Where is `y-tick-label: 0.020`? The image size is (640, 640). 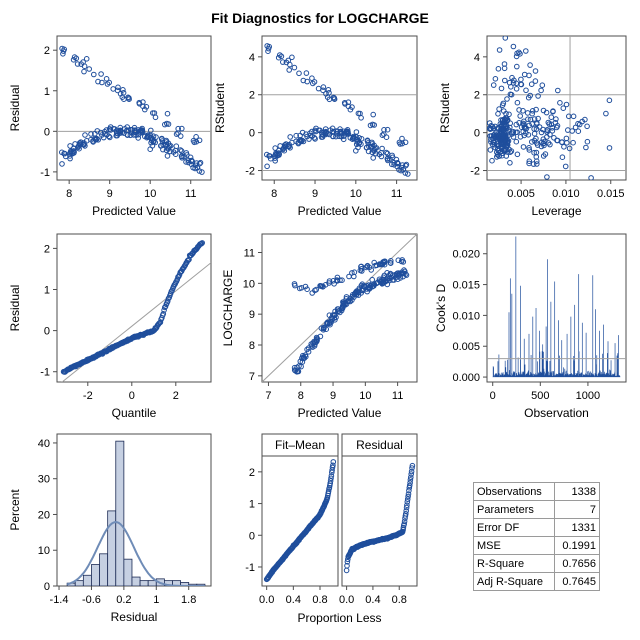
y-tick-label: 0.020 is located at coordinates (466, 255).